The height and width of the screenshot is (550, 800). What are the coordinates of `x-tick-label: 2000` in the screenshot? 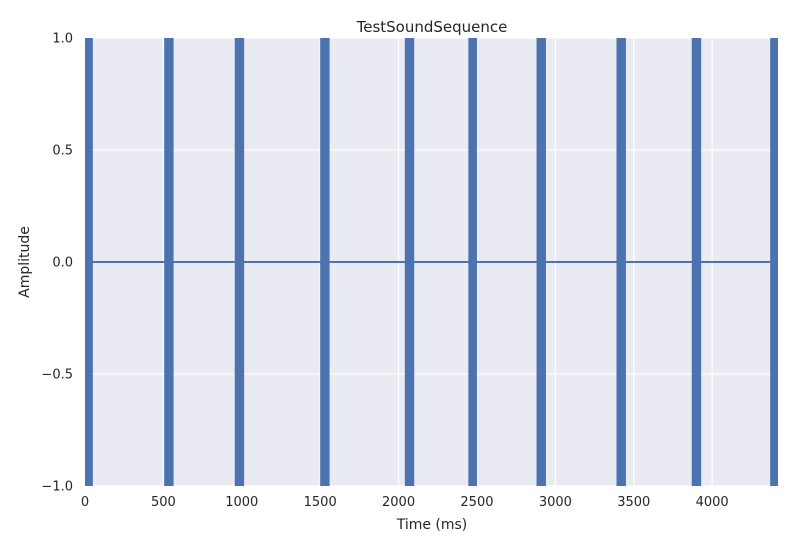 It's located at (398, 502).